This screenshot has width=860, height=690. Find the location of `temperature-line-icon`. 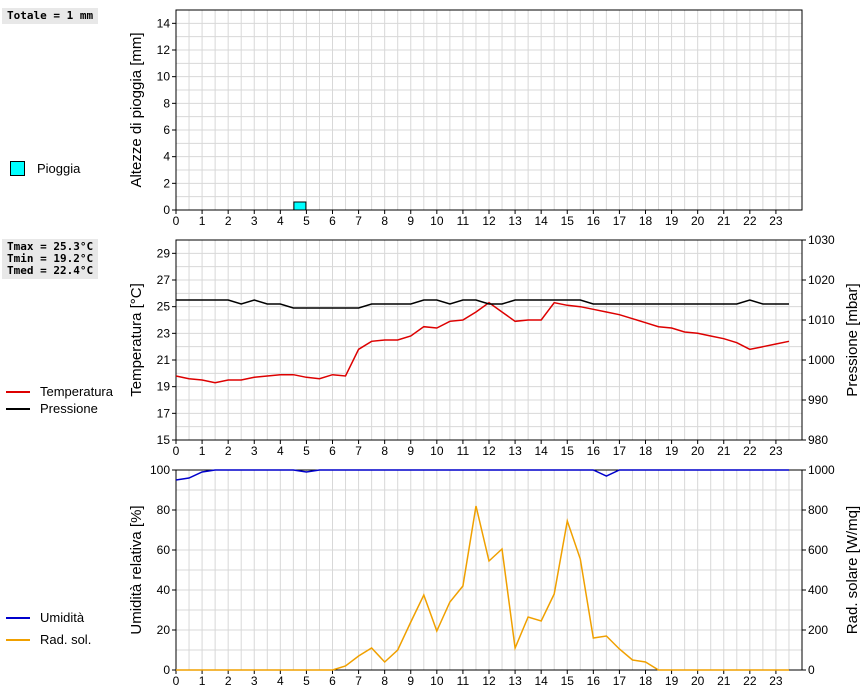

temperature-line-icon is located at coordinates (18, 391).